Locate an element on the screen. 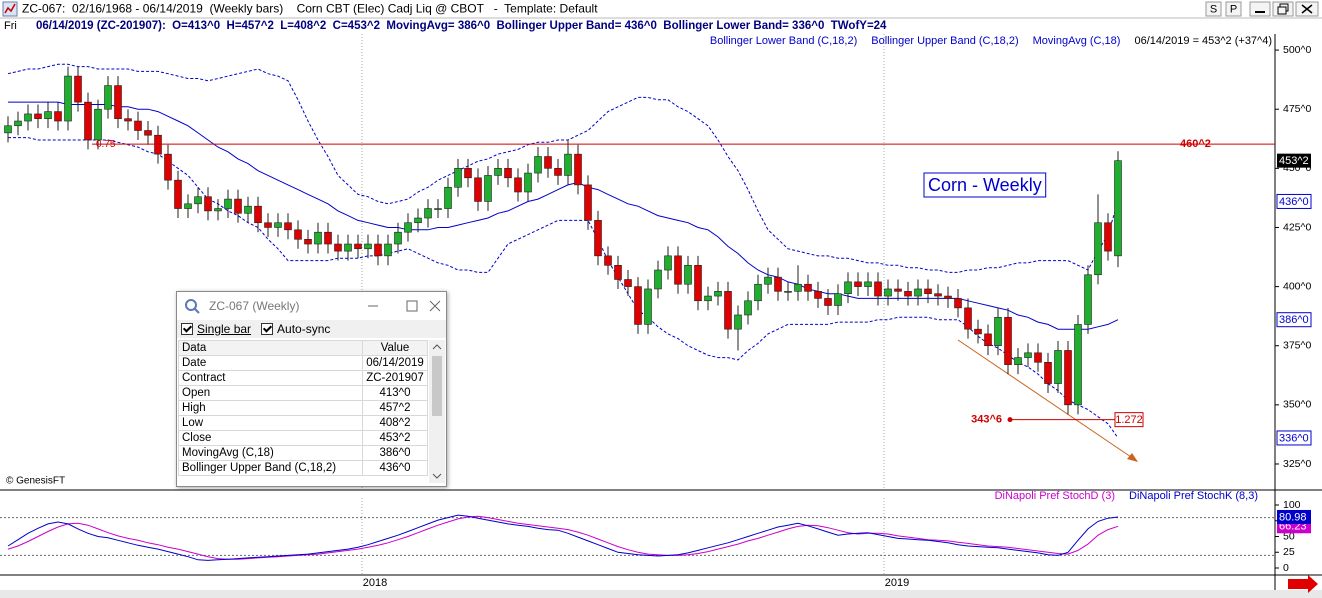 This screenshot has width=1322, height=598. close-glyph is located at coordinates (435, 306).